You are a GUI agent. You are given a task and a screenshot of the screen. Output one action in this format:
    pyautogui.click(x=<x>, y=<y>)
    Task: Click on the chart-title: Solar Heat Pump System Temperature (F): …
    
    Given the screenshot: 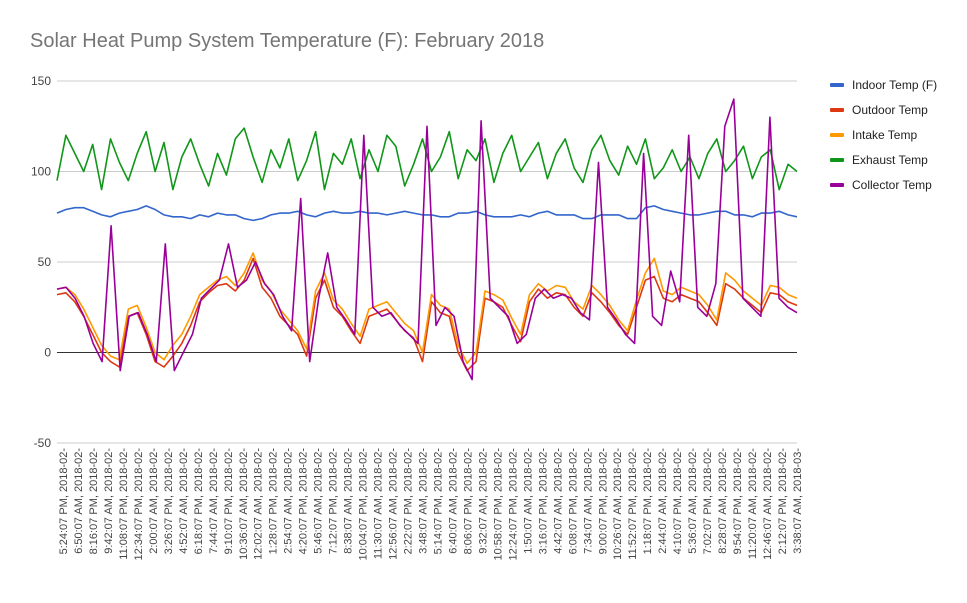 What is the action you would take?
    pyautogui.click(x=287, y=41)
    